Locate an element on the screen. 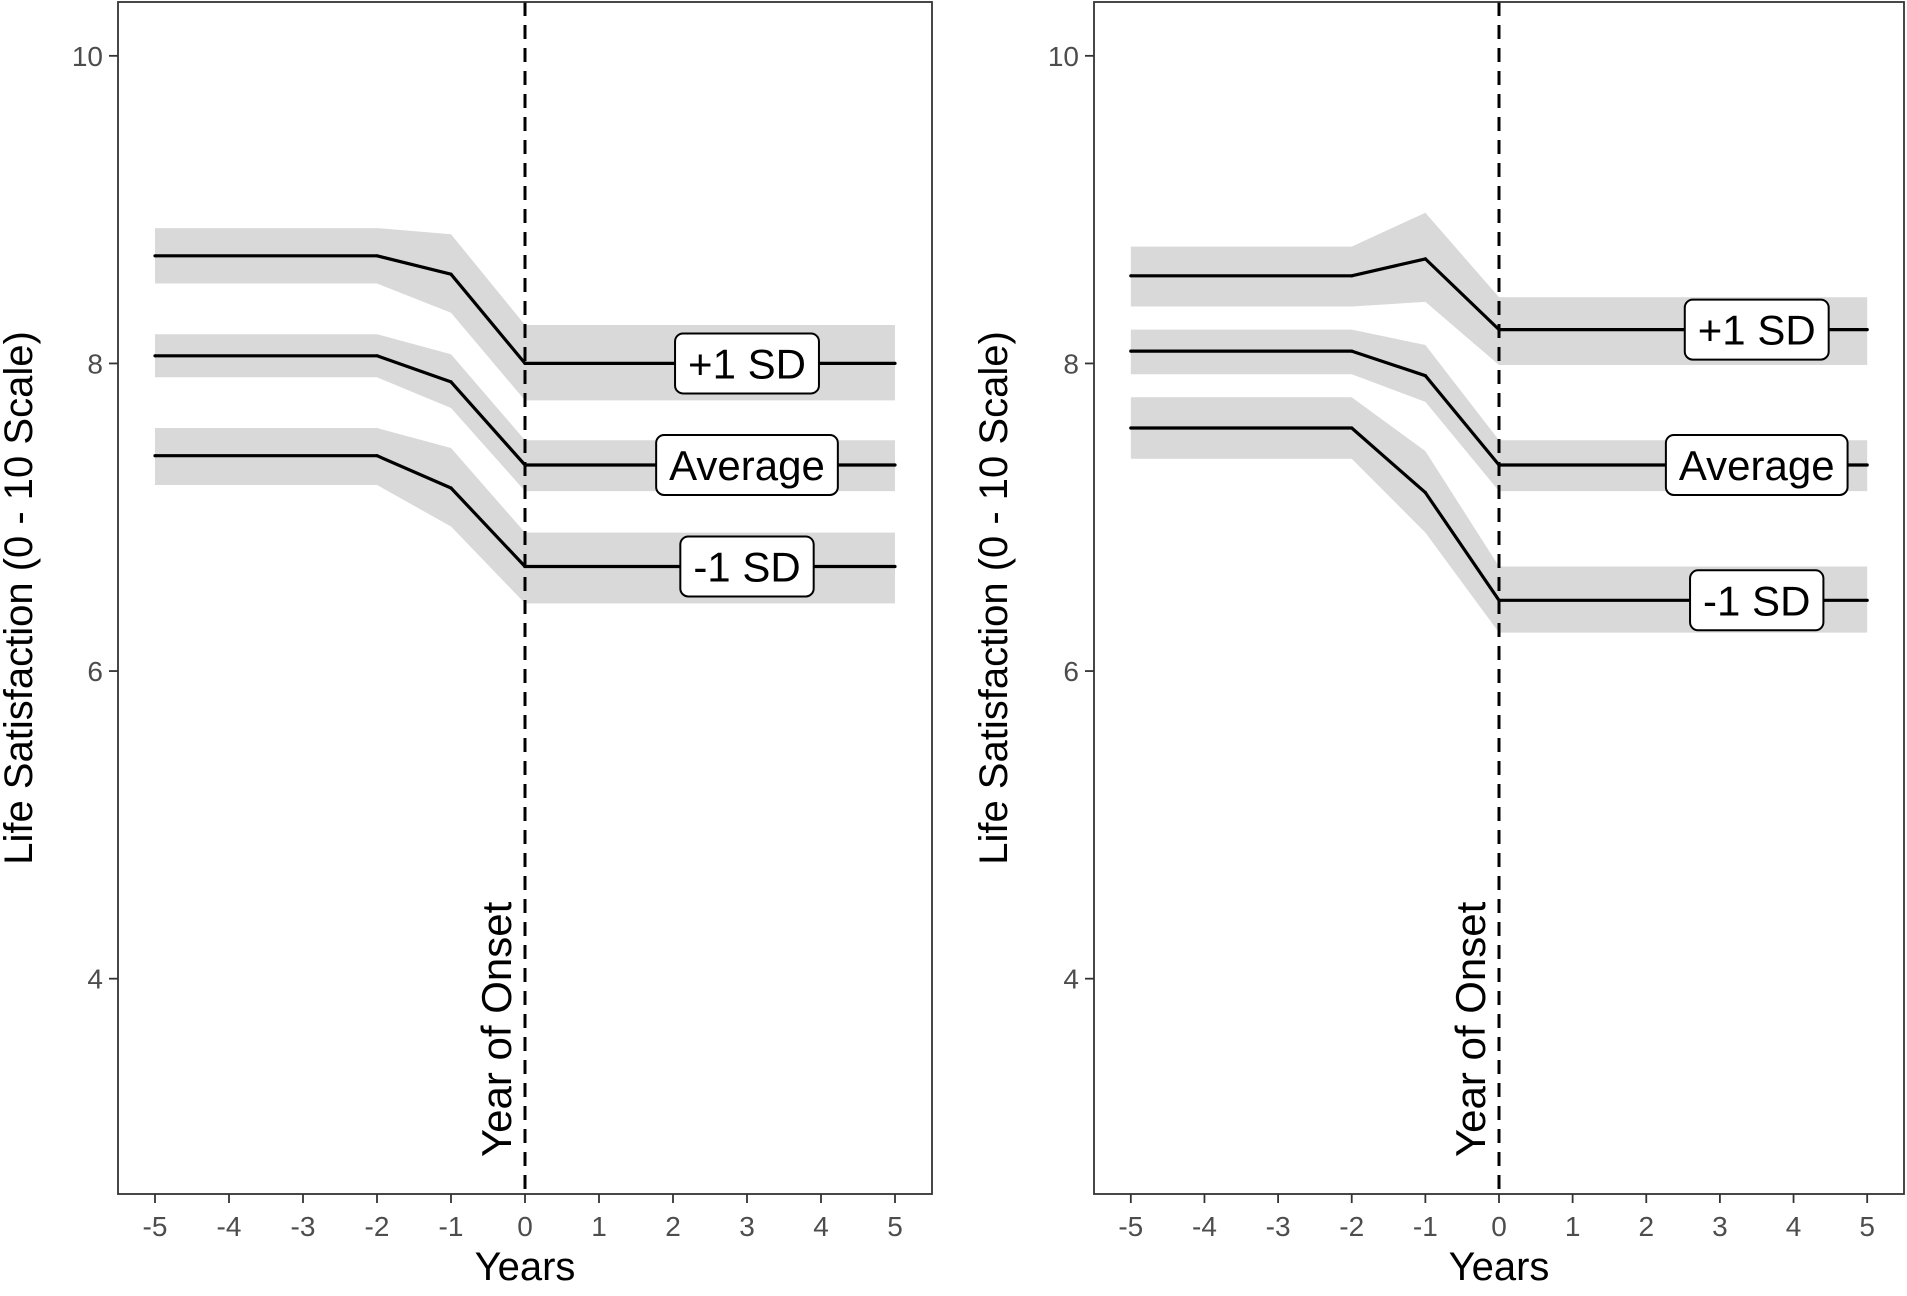 The width and height of the screenshot is (1907, 1296). ribbon-+1 SD is located at coordinates (1499, 288).